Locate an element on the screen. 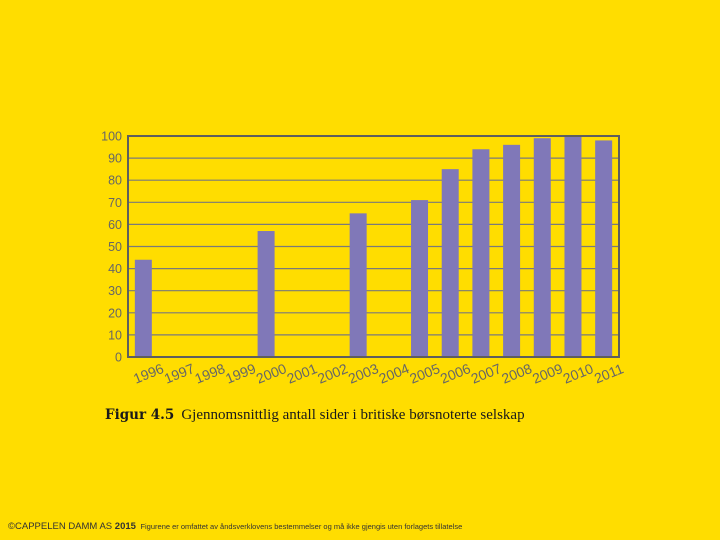 The height and width of the screenshot is (540, 720). y-tick-label: 30 is located at coordinates (115, 291).